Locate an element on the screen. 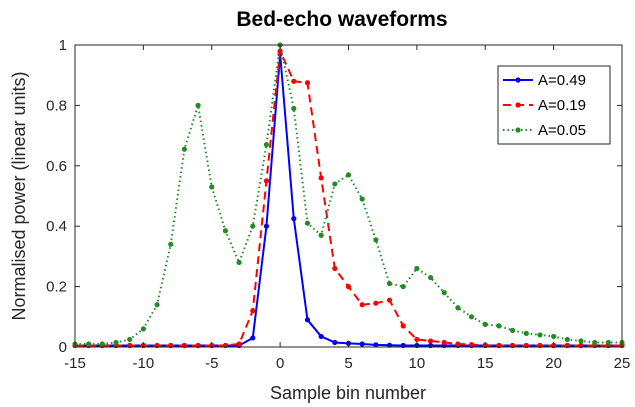  x-tick-label: 0 is located at coordinates (280, 363).